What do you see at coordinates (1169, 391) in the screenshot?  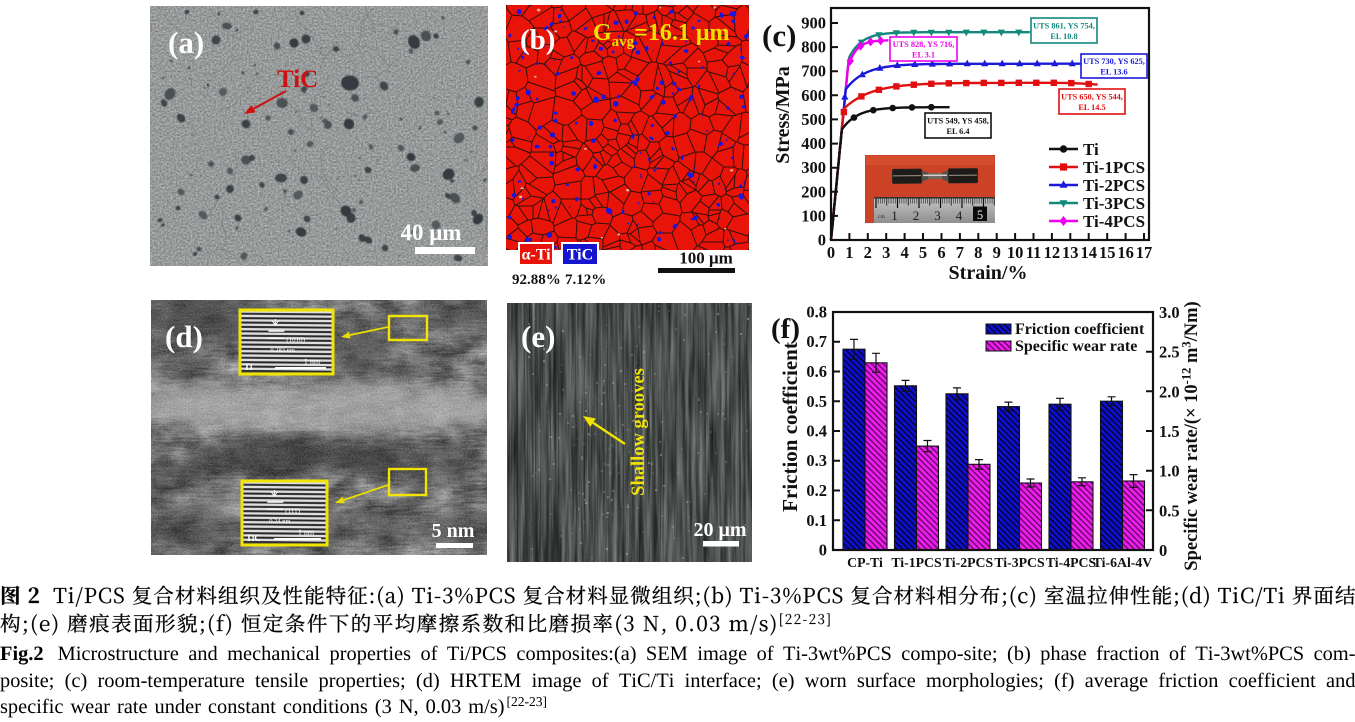 I see `svg-text: 2.0` at bounding box center [1169, 391].